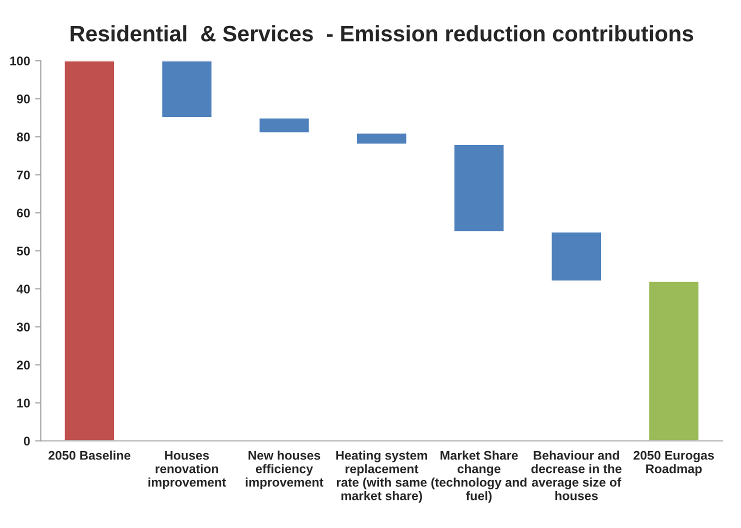 The height and width of the screenshot is (528, 741). I want to click on x-tick-label: Market Share change (technology and fuel), so click(478, 476).